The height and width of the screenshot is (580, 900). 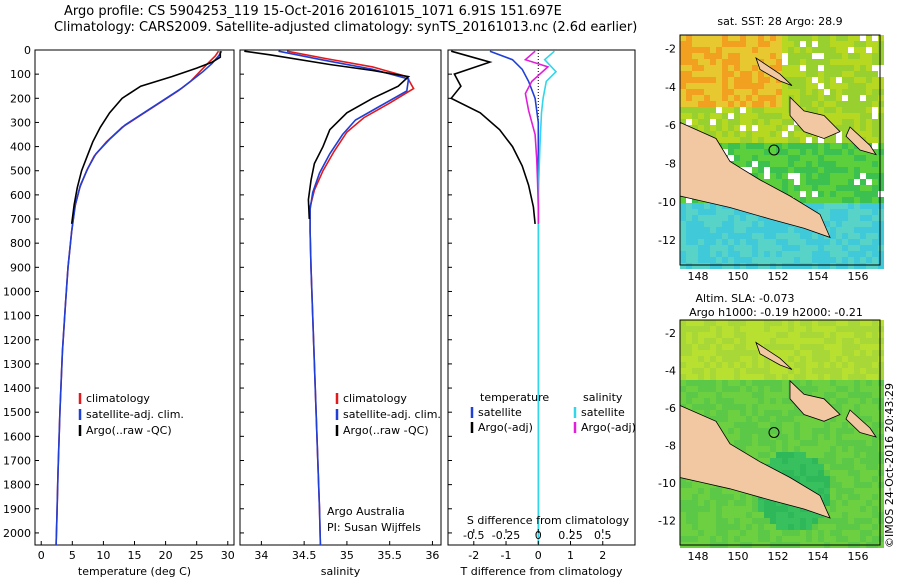 I want to click on y-tick-label: 1100, so click(x=17, y=316).